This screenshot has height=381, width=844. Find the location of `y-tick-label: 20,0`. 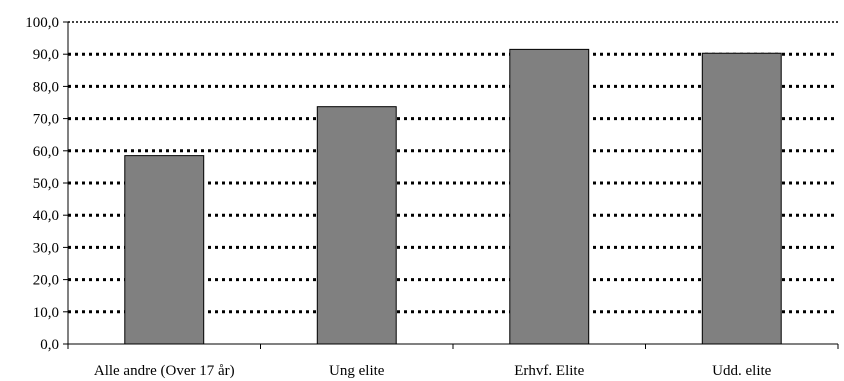

y-tick-label: 20,0 is located at coordinates (46, 281).